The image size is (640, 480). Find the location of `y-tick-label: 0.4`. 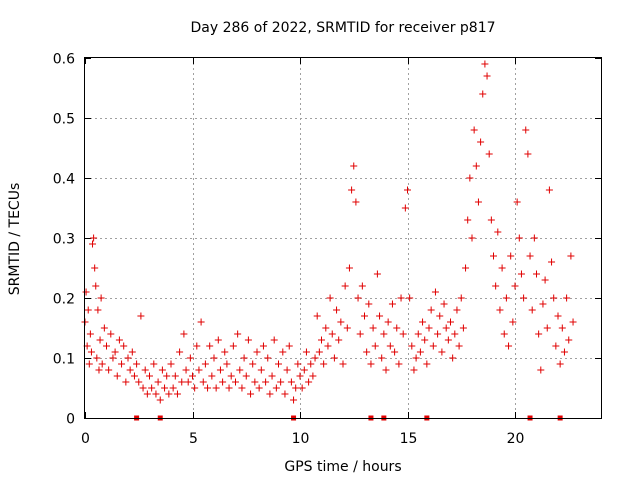

y-tick-label: 0.4 is located at coordinates (64, 180).